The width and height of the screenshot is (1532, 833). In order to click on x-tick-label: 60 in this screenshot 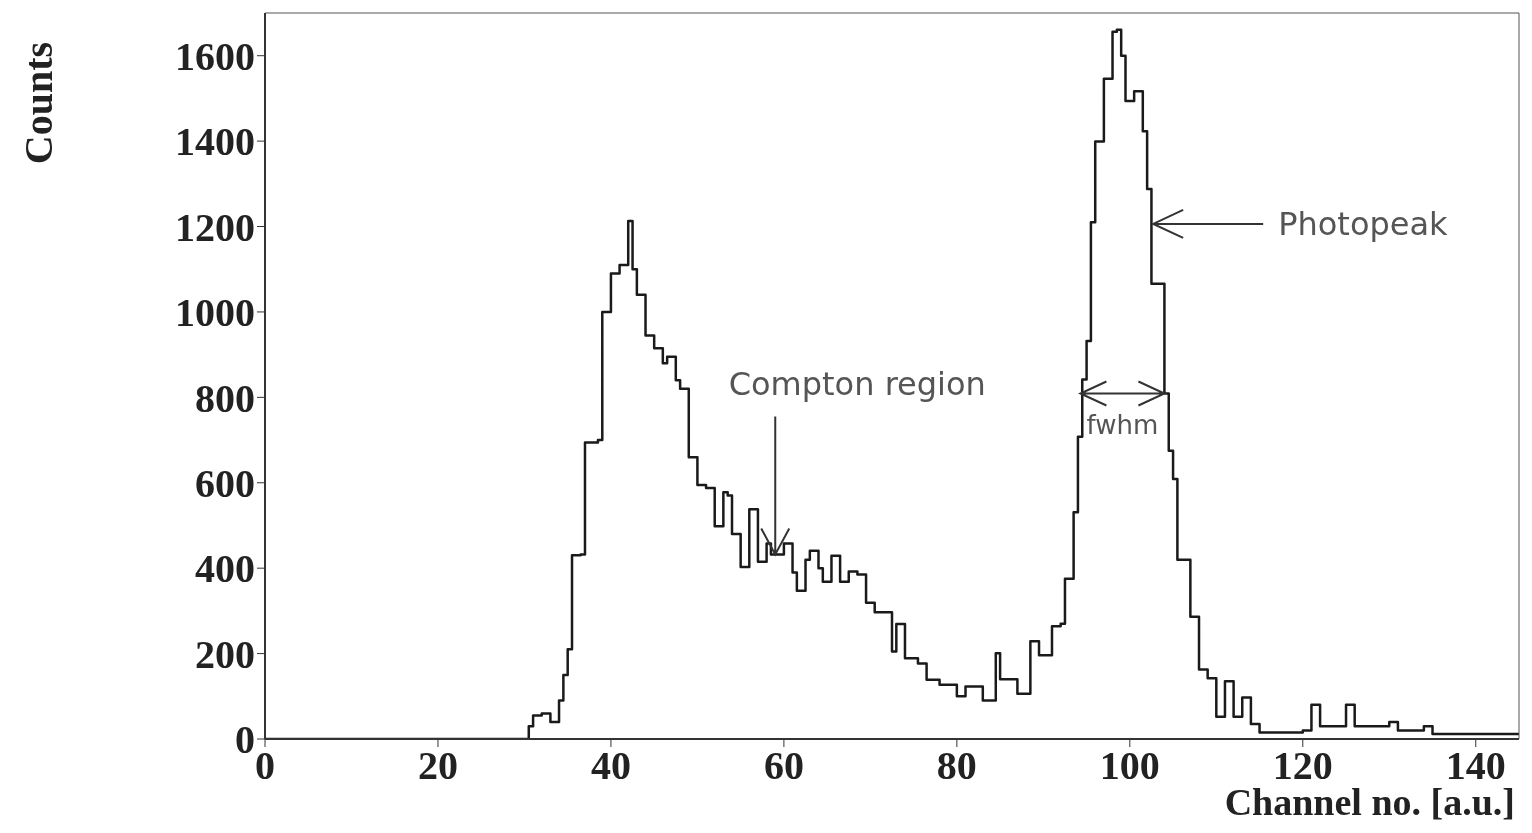, I will do `click(783, 766)`.